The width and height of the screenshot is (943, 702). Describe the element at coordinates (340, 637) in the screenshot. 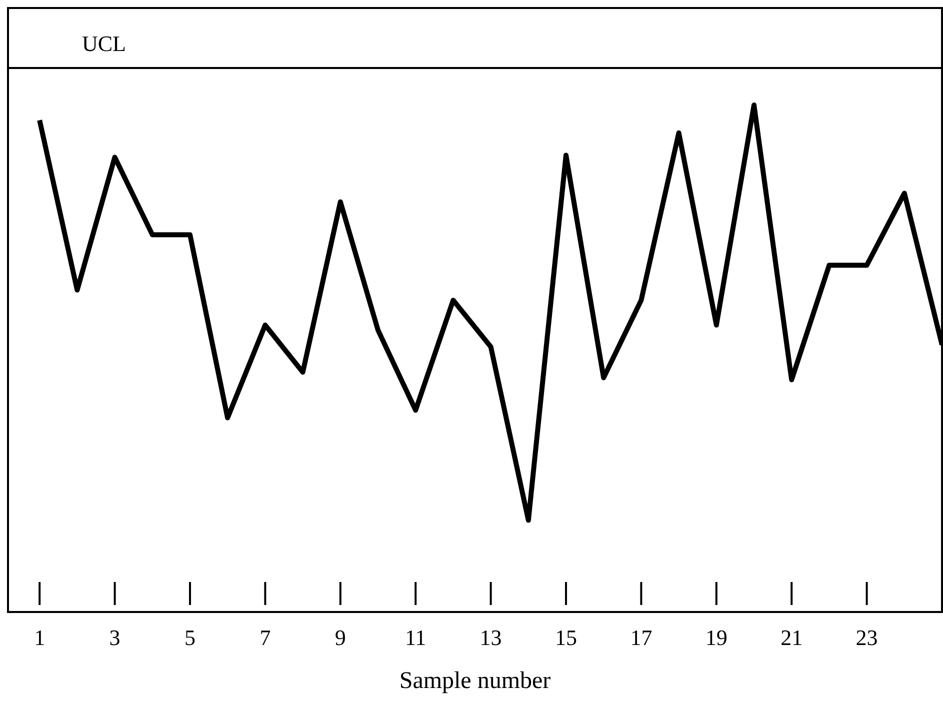

I see `x-tick-label: 9` at that location.